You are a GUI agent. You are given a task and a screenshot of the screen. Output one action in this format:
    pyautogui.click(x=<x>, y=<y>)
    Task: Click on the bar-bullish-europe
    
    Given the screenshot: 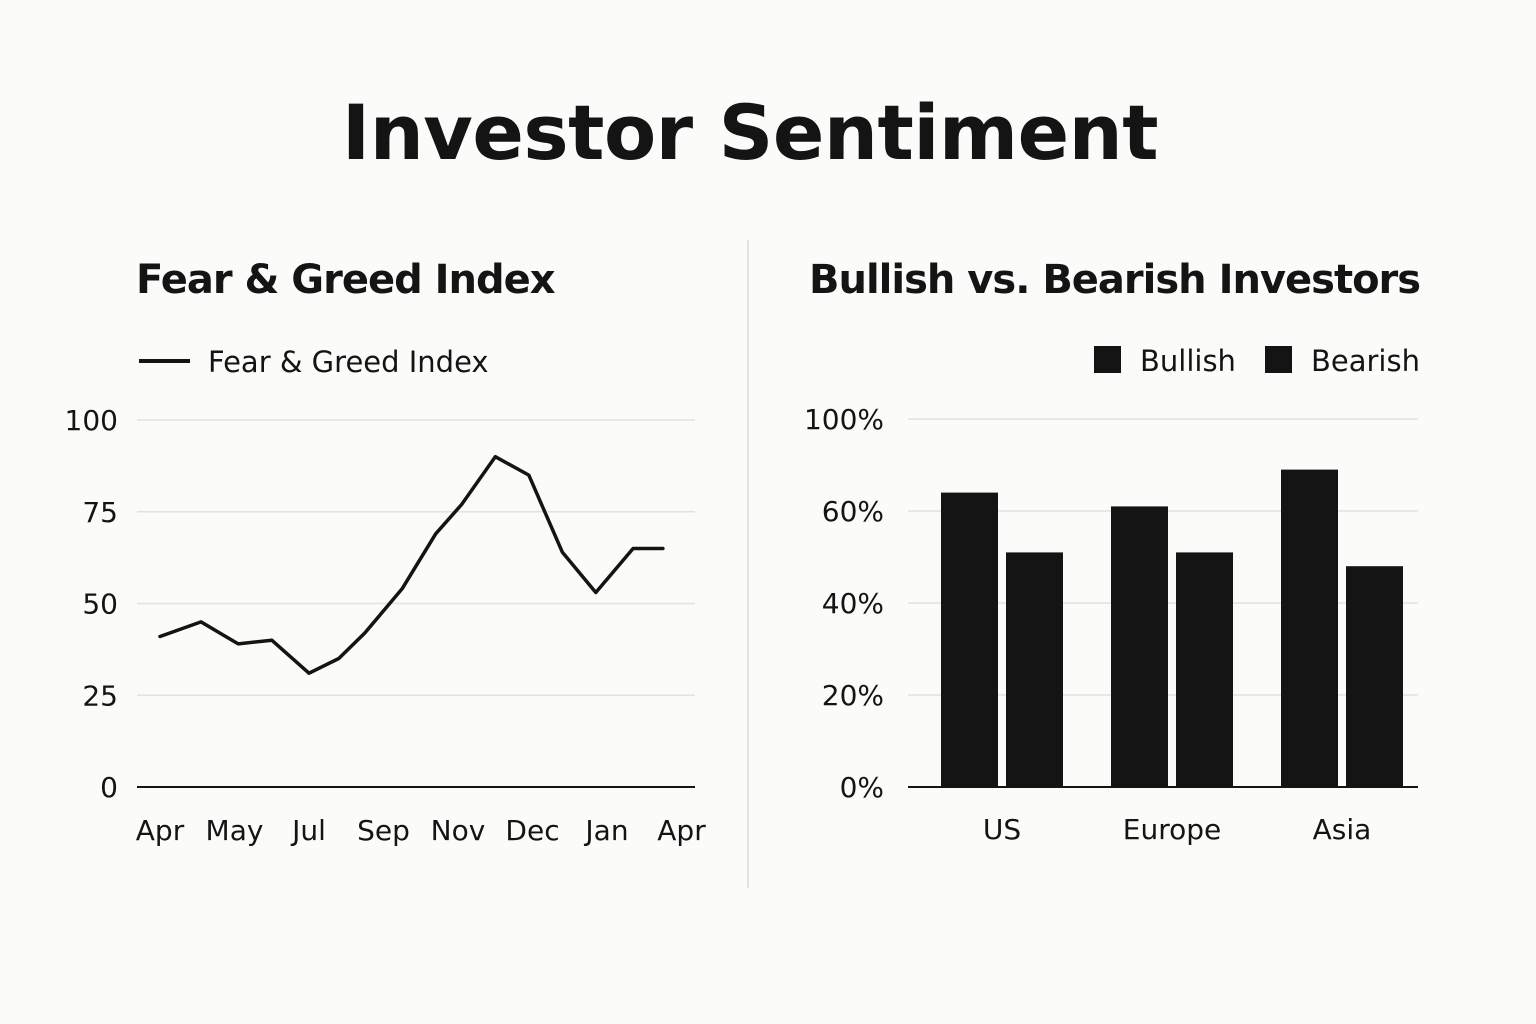 What is the action you would take?
    pyautogui.click(x=1139, y=646)
    